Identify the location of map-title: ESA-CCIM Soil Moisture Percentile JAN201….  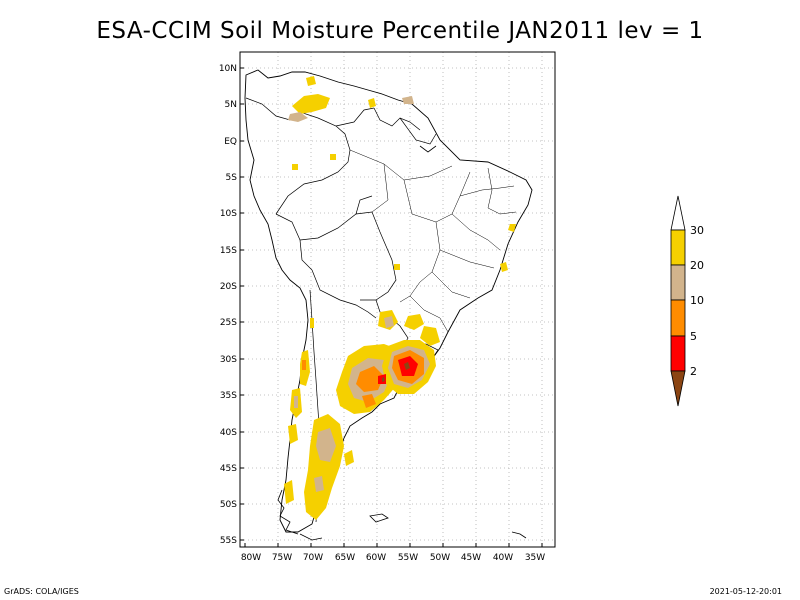
(400, 31).